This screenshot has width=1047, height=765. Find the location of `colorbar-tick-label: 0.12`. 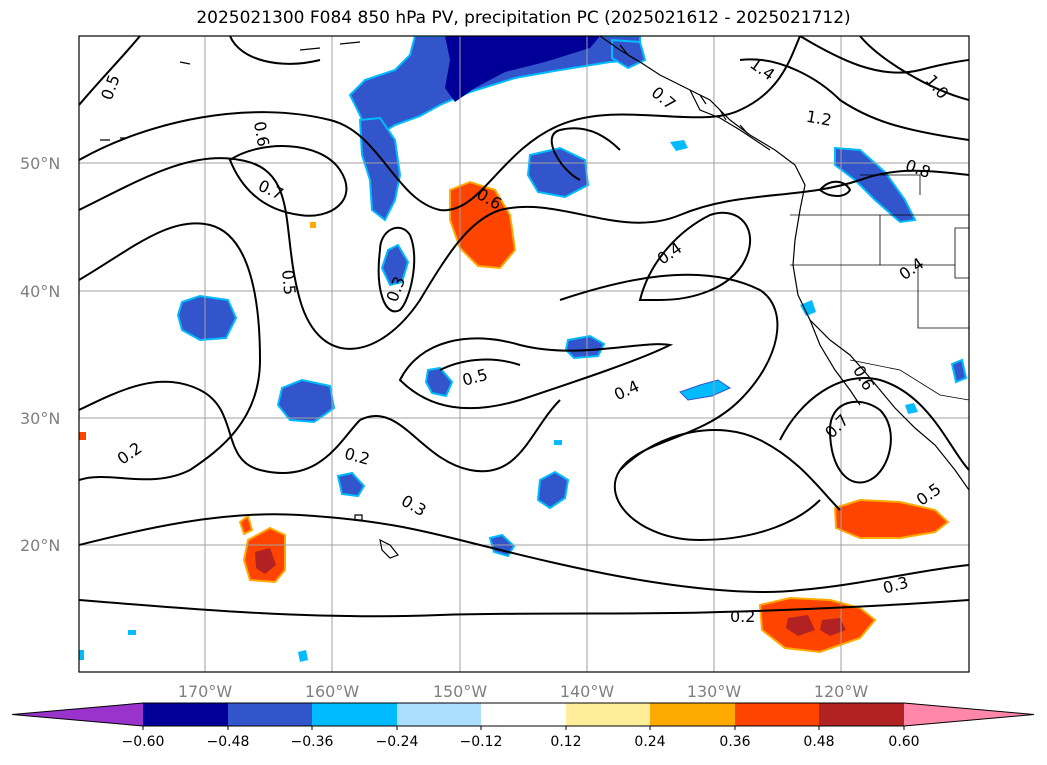

colorbar-tick-label: 0.12 is located at coordinates (565, 742).